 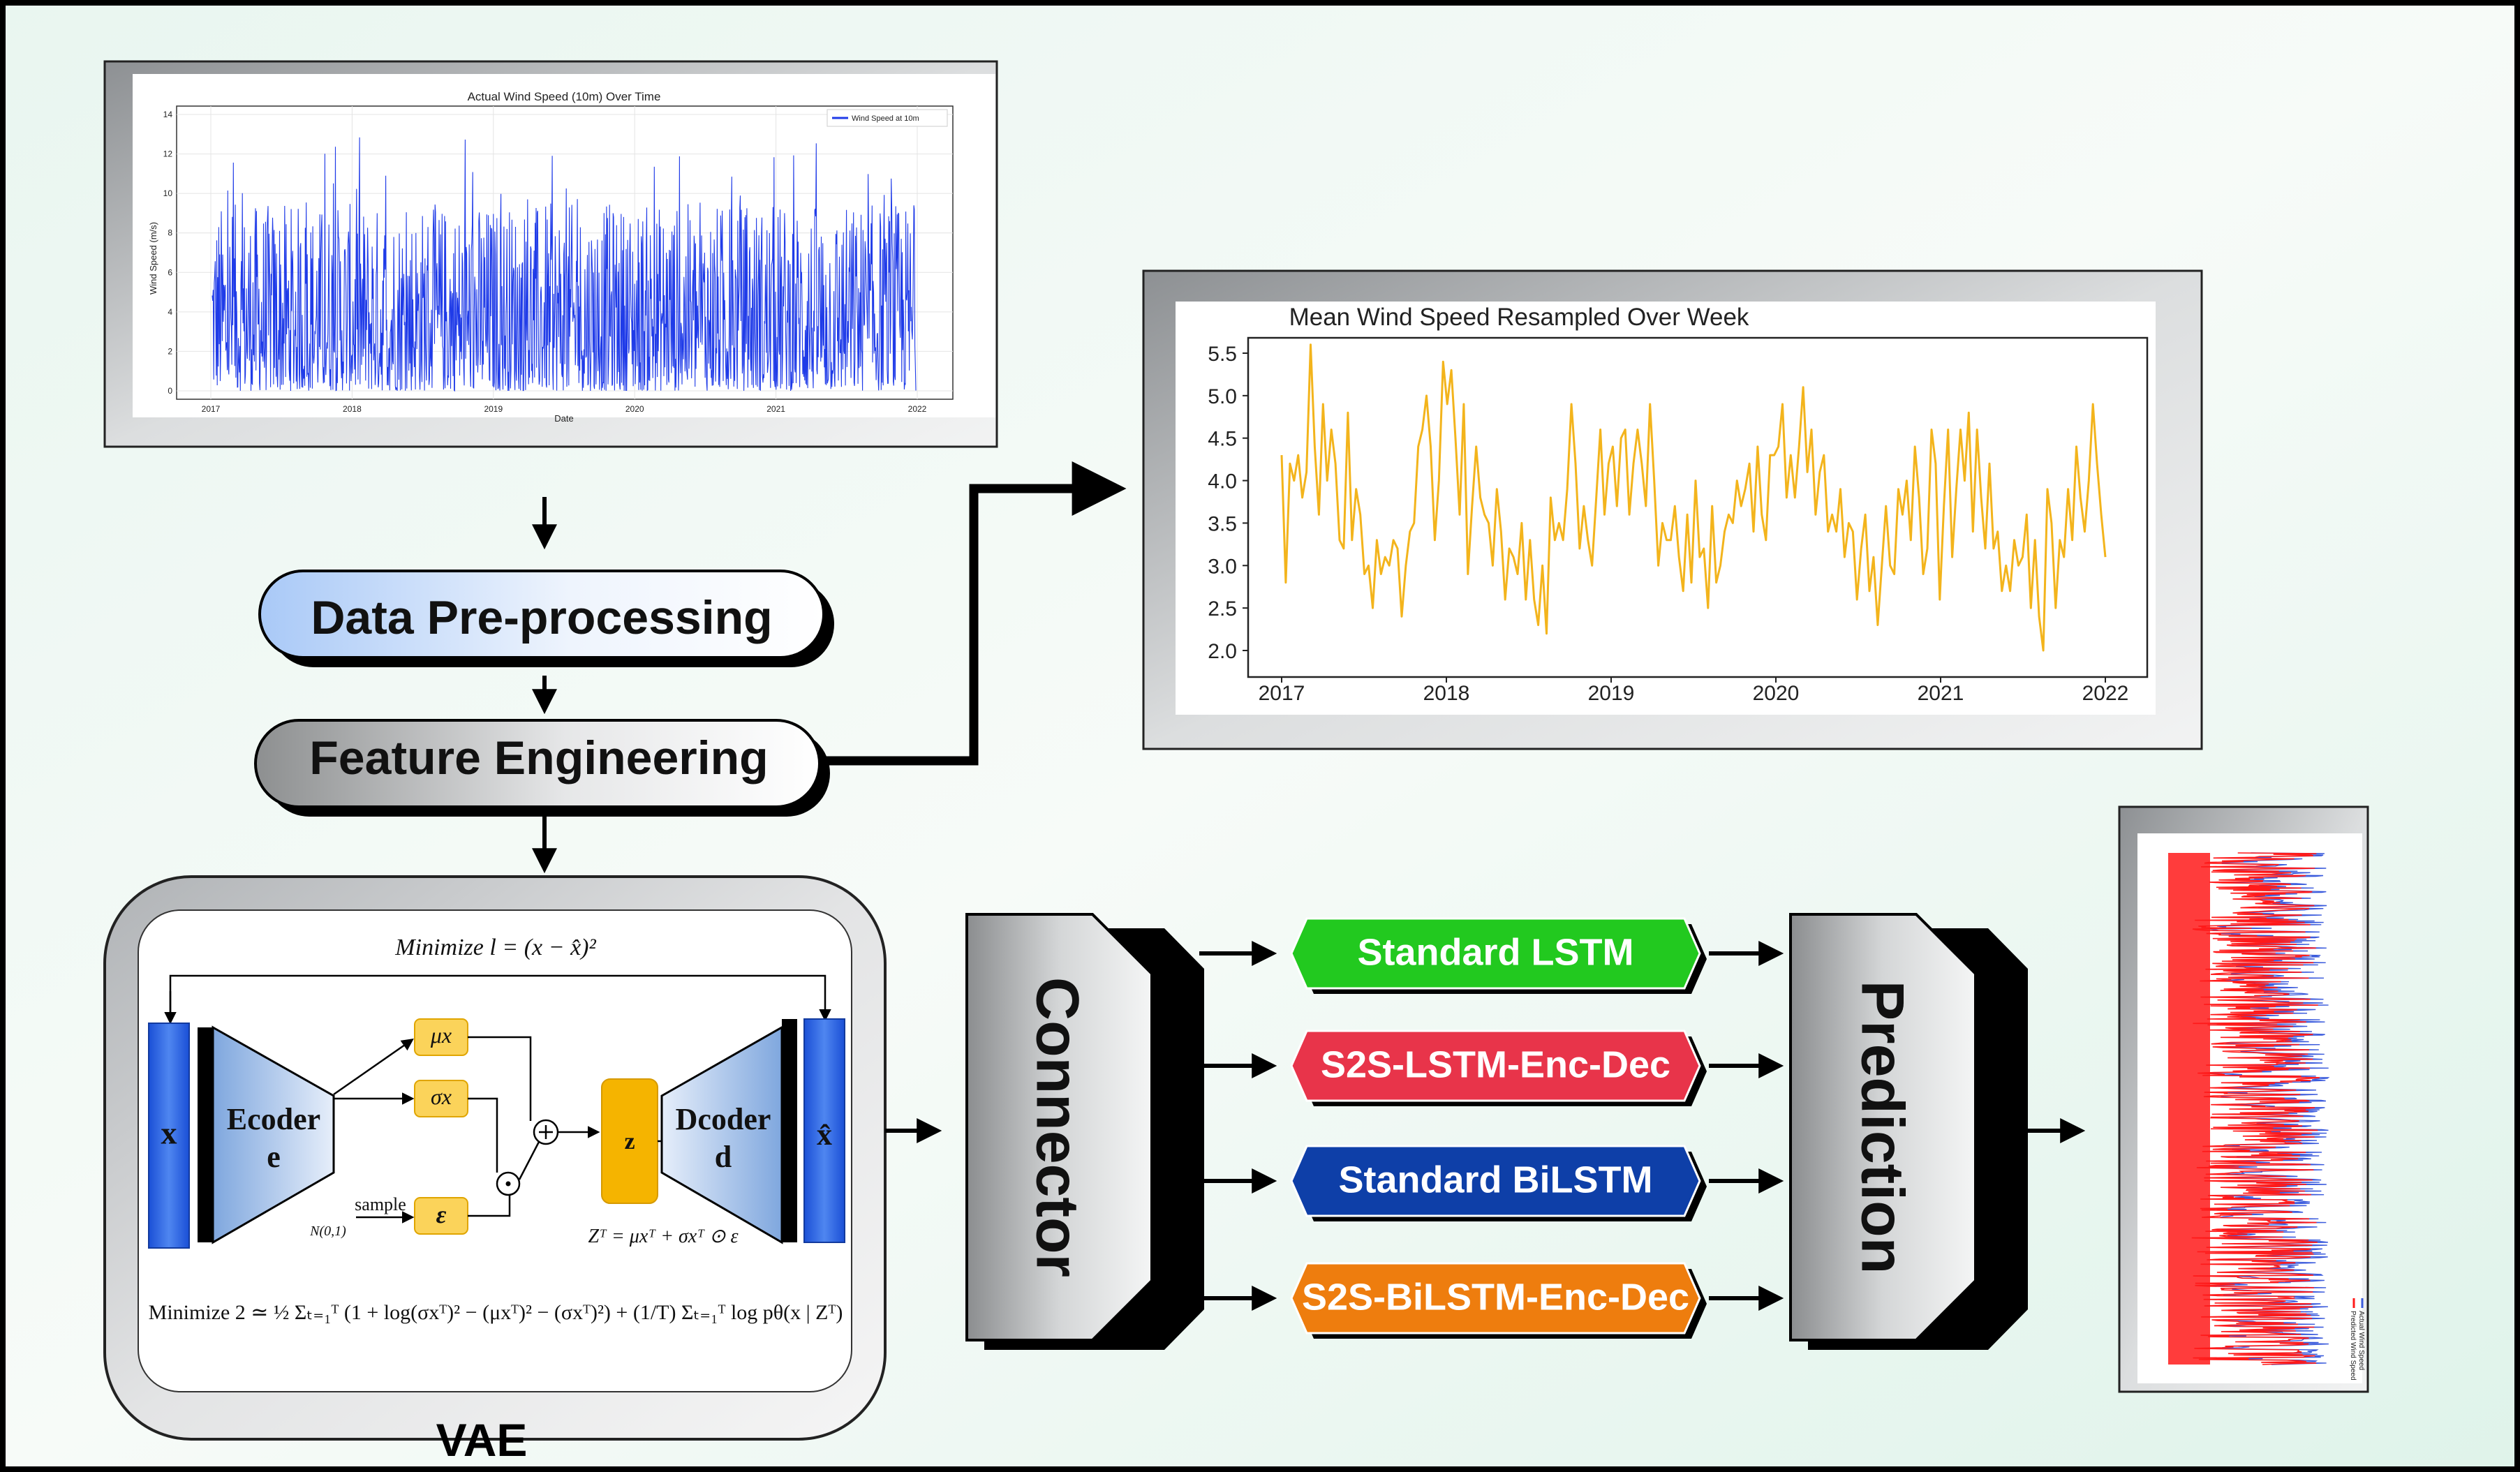 What do you see at coordinates (1228, 503) in the screenshot?
I see `chart2-y-ticks: 2.0 2.5 3.0 3.5 4.0 4.5 5.0 5.5` at bounding box center [1228, 503].